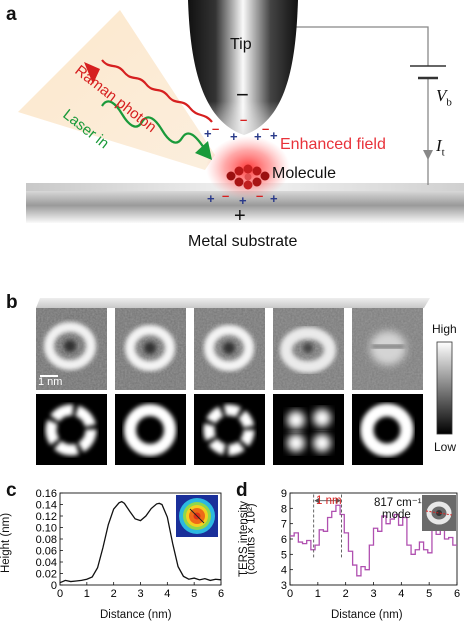 Image resolution: width=472 pixels, height=624 pixels. What do you see at coordinates (242, 94) in the screenshot?
I see `tip-minus-sign: −` at bounding box center [242, 94].